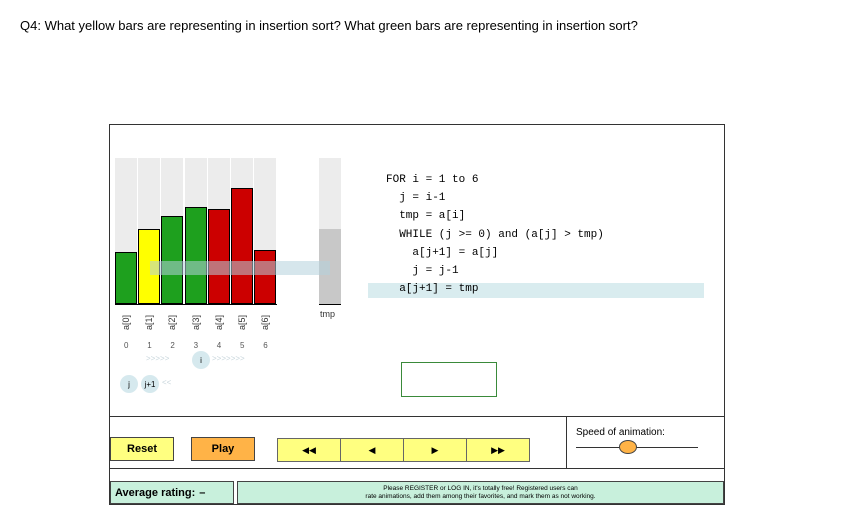 Image resolution: width=843 pixels, height=523 pixels. I want to click on code-highlight, so click(536, 290).